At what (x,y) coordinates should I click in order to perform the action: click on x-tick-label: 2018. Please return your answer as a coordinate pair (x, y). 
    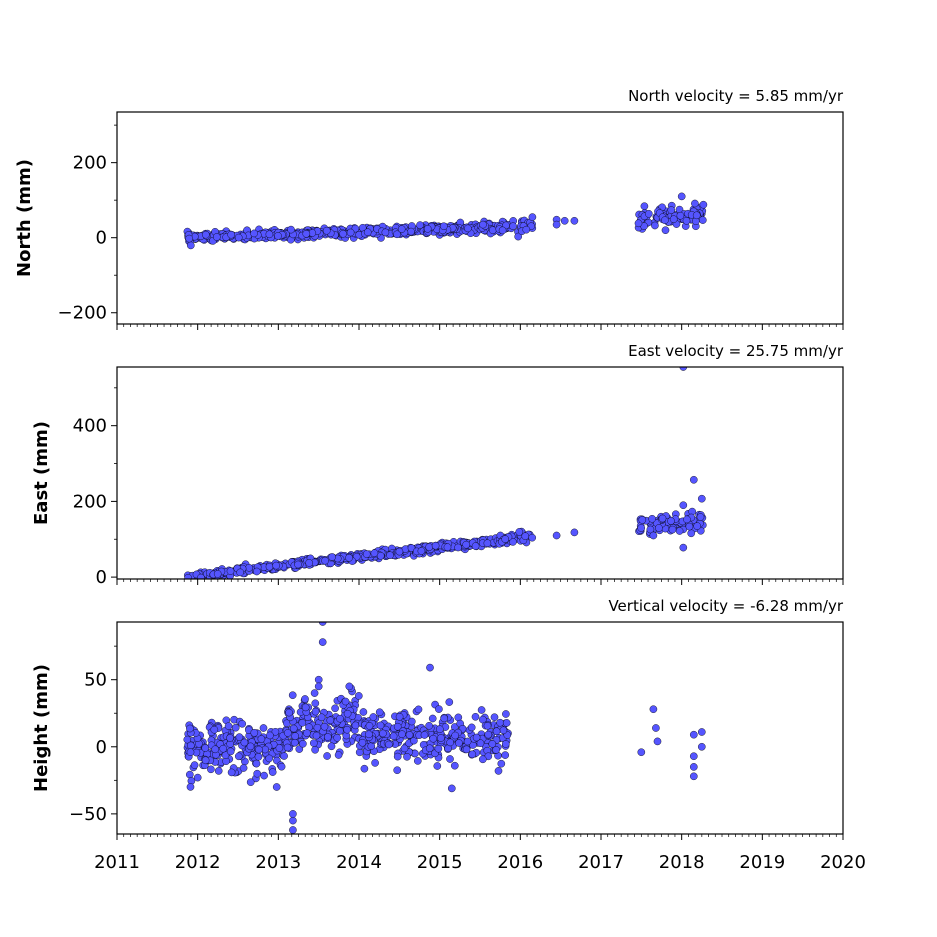
    Looking at the image, I should click on (682, 862).